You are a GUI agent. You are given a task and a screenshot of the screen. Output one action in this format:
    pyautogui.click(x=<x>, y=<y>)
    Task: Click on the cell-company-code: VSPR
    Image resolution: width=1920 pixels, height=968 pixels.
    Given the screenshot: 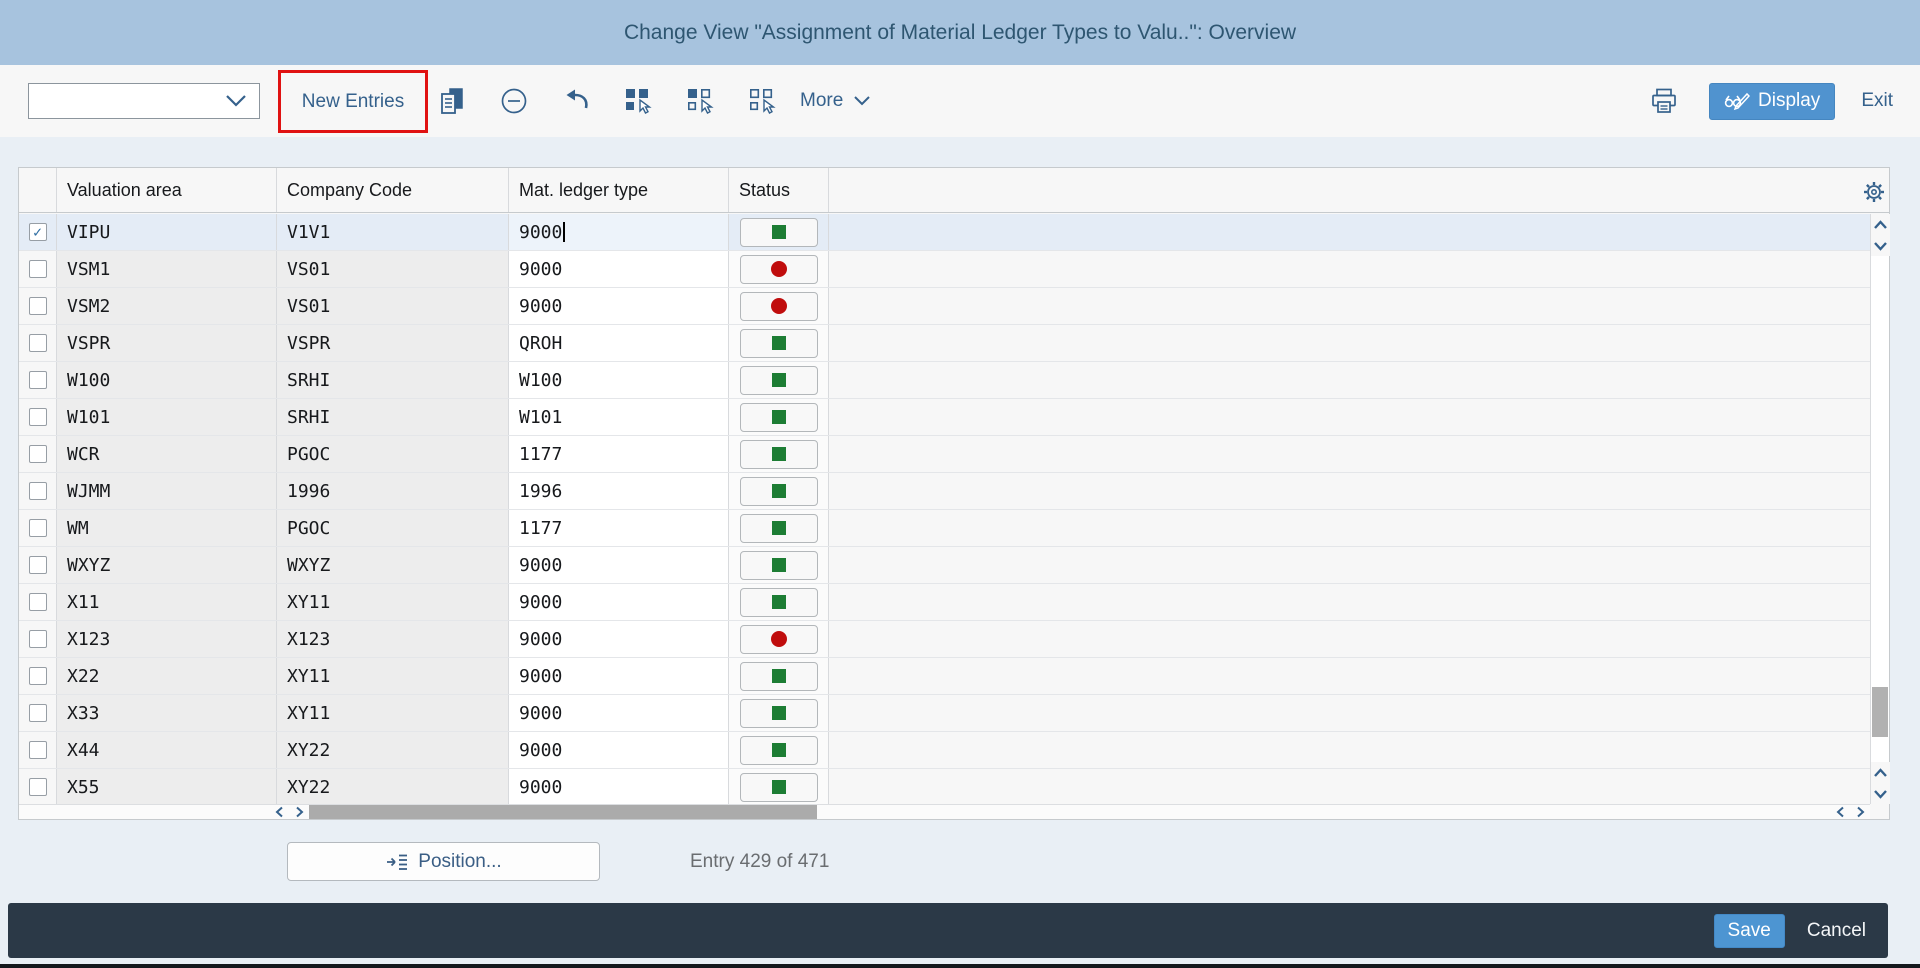 What is the action you would take?
    pyautogui.click(x=393, y=343)
    